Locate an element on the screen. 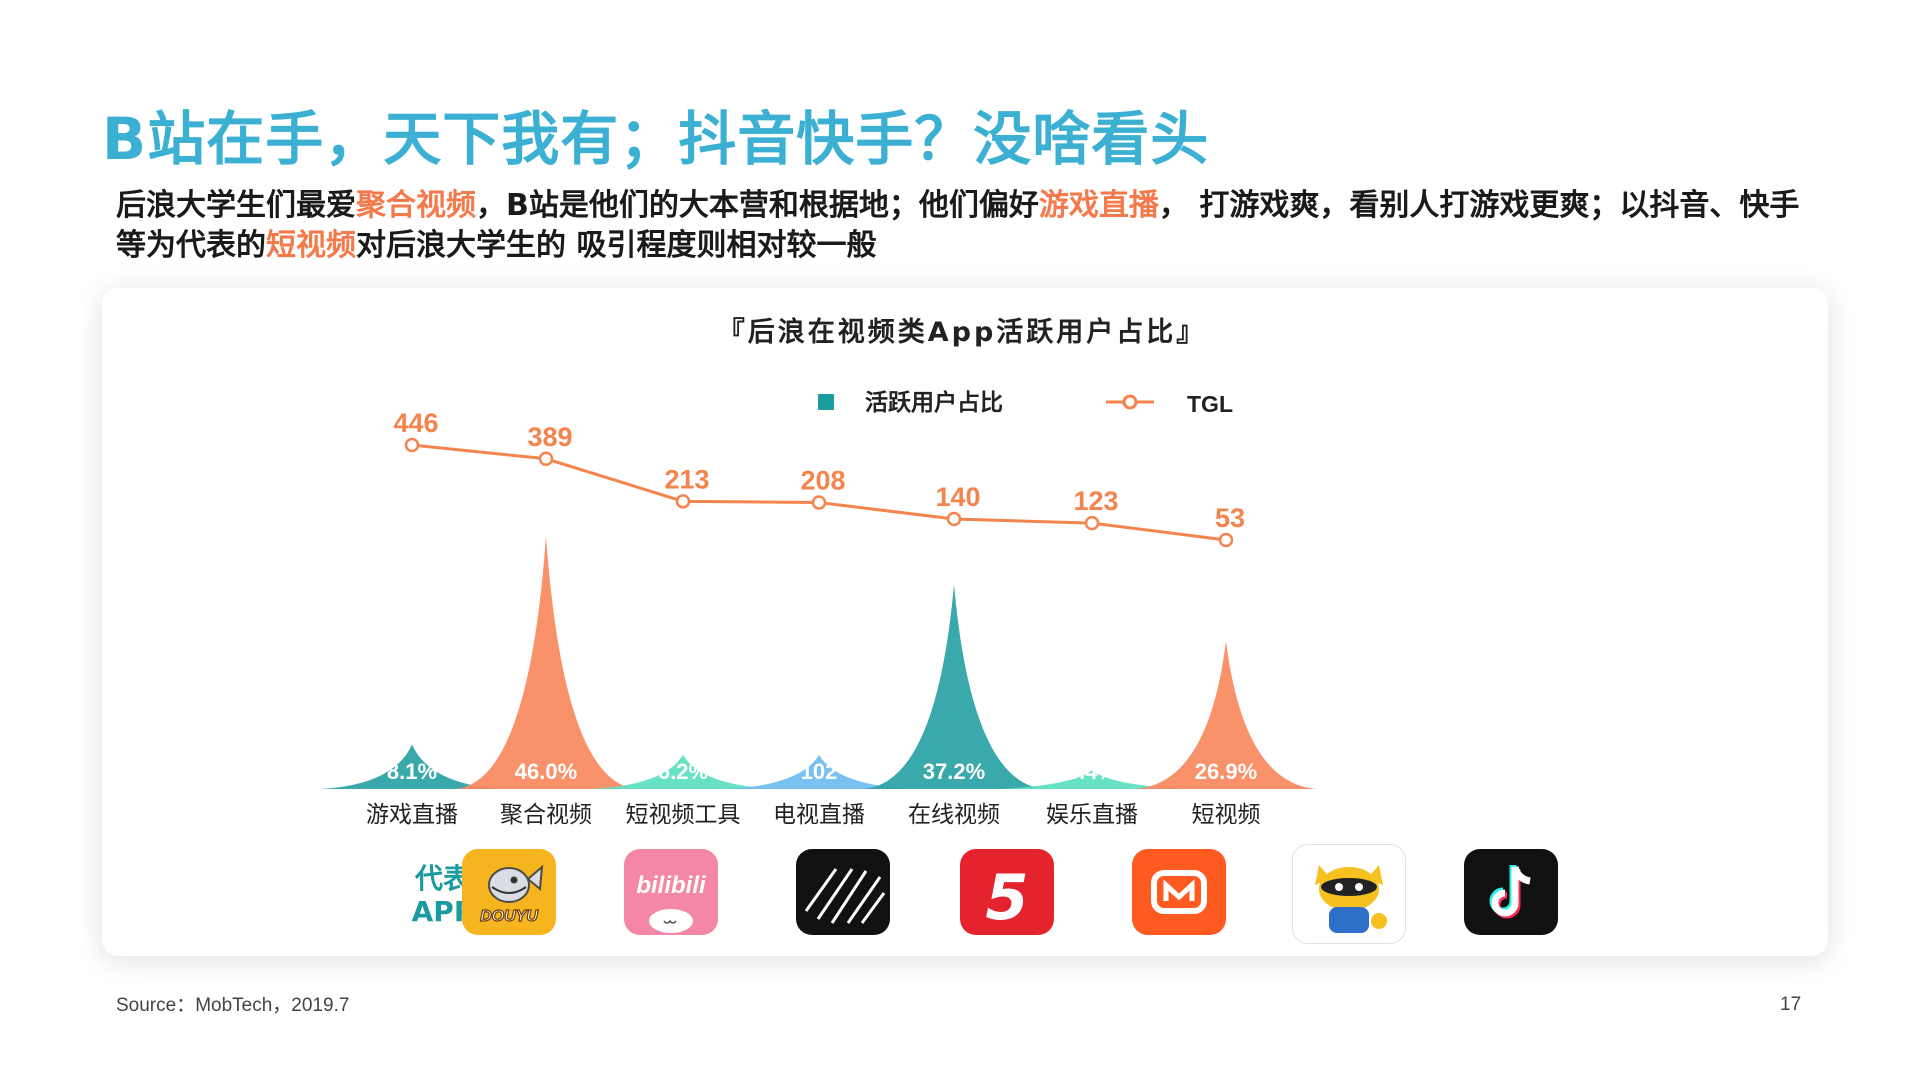 Image resolution: width=1920 pixels, height=1080 pixels. category-label-5: 在线视频 is located at coordinates (954, 815).